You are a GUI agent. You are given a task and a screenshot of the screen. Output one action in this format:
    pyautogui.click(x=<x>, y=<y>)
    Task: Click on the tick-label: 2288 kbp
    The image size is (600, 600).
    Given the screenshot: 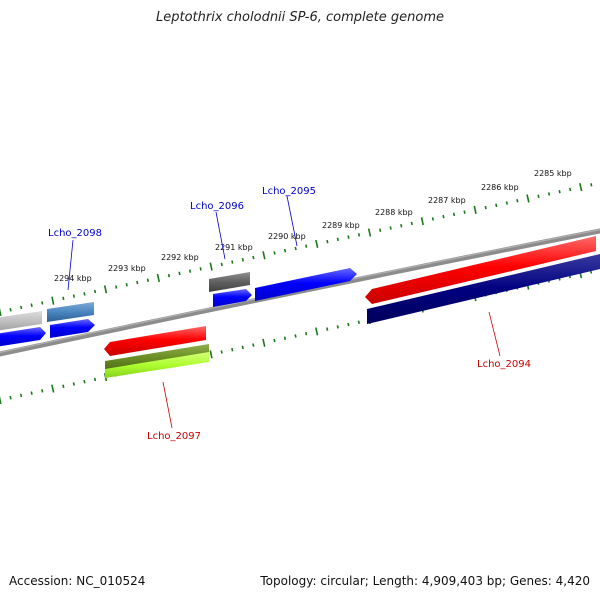 What is the action you would take?
    pyautogui.click(x=394, y=212)
    